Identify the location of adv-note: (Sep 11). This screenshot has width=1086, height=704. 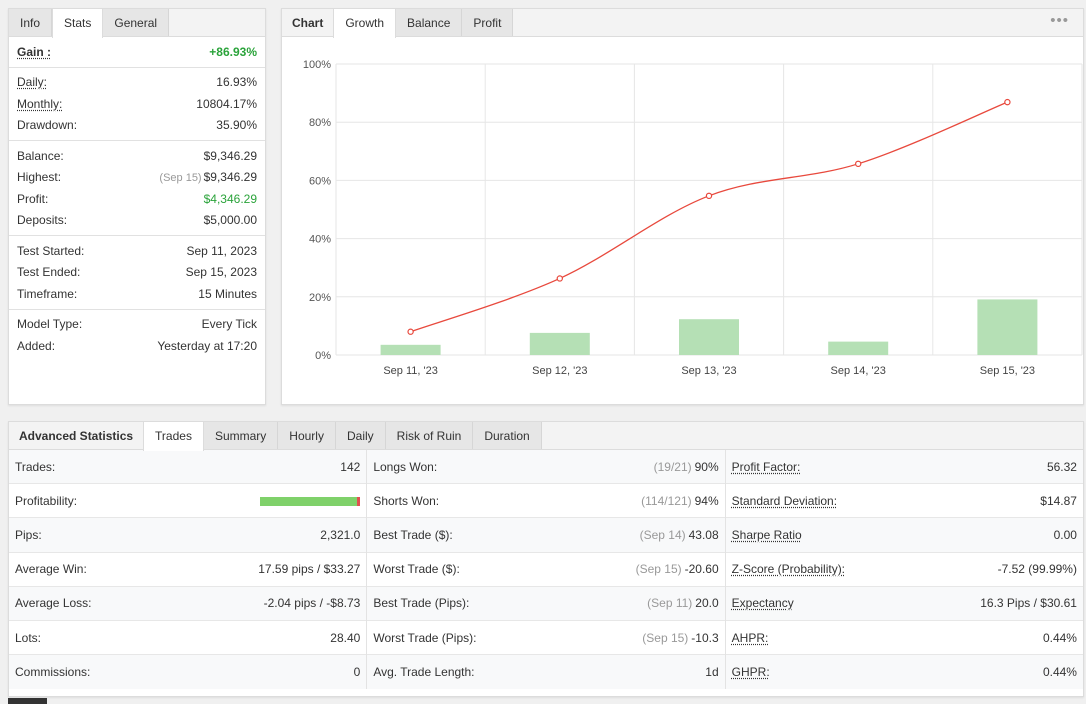
(670, 603).